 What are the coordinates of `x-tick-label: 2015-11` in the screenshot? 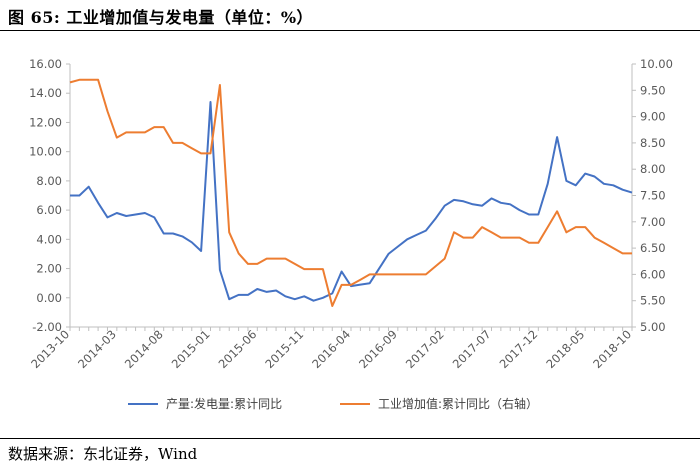 It's located at (284, 349).